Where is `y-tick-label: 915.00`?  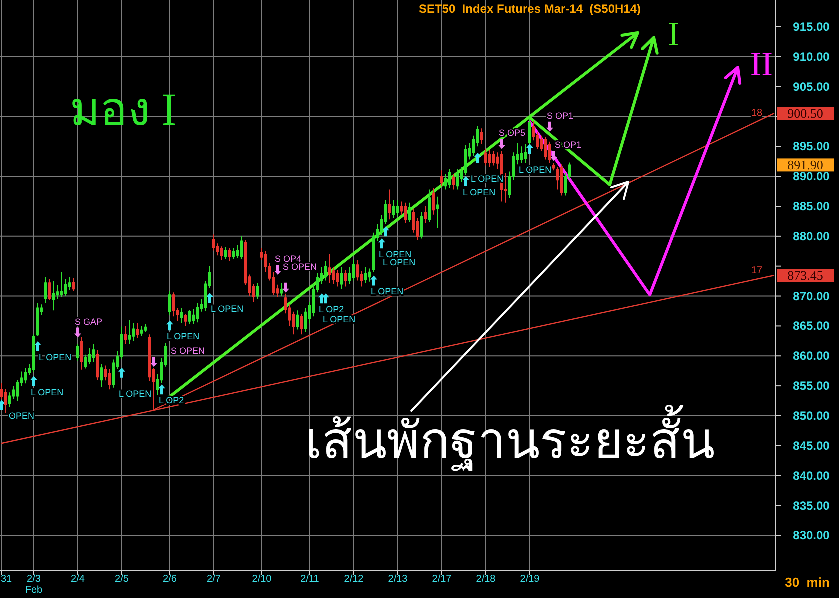
y-tick-label: 915.00 is located at coordinates (811, 27).